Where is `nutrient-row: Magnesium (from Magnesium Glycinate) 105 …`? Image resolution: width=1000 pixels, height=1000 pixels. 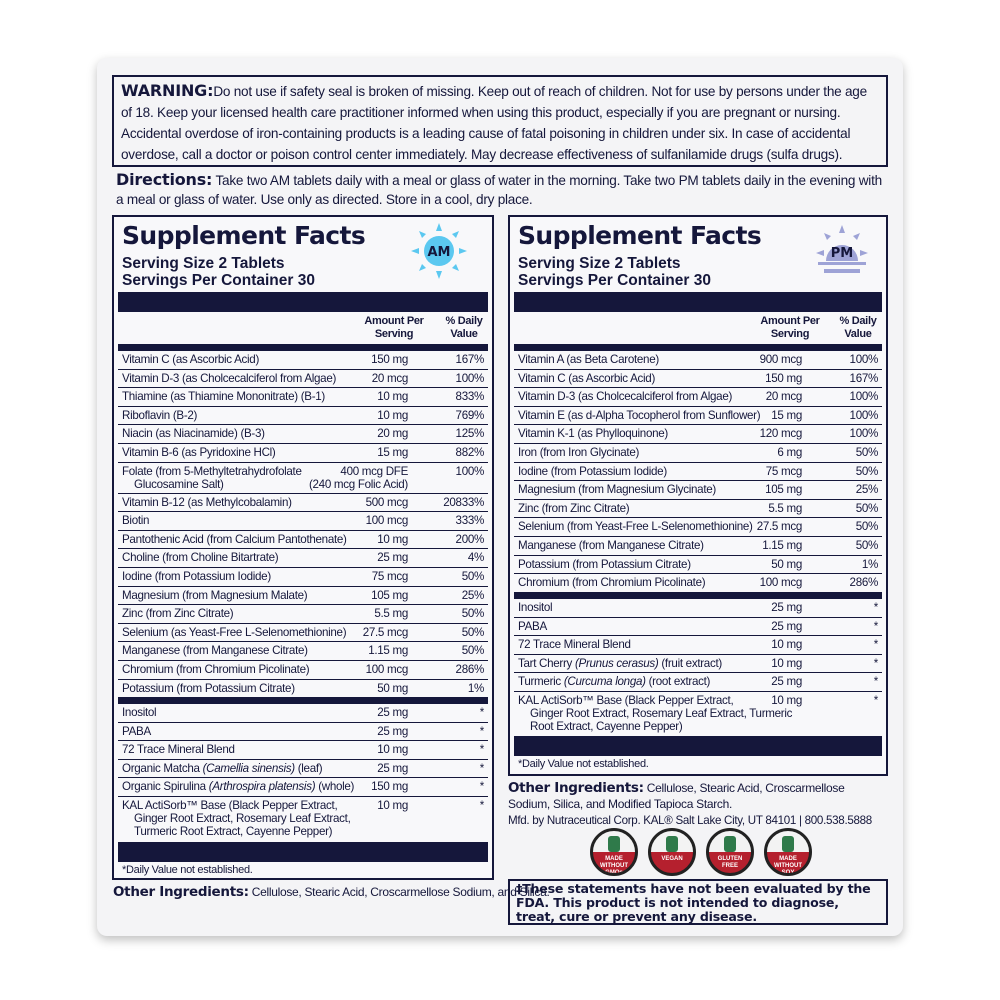 nutrient-row: Magnesium (from Magnesium Glycinate) 105 … is located at coordinates (698, 490).